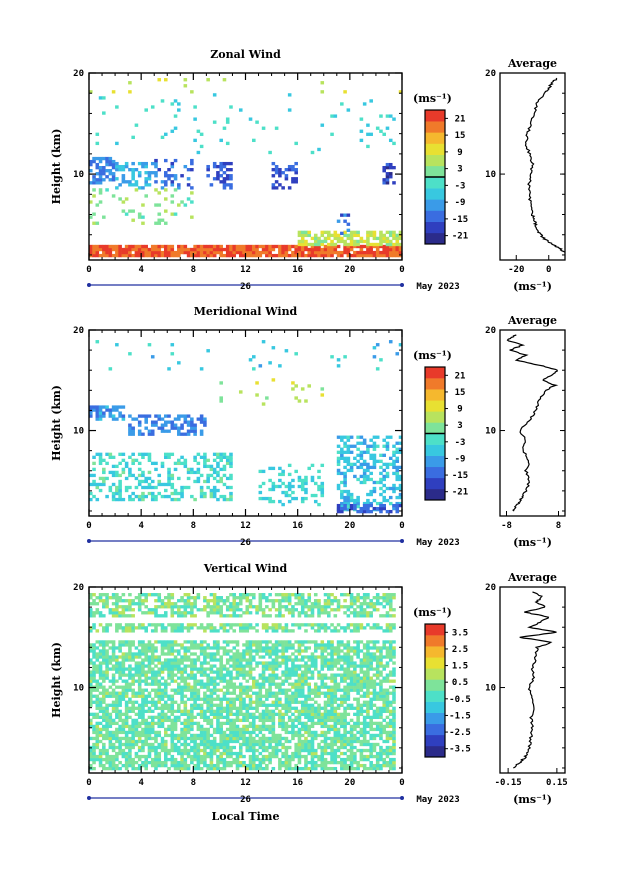  I want to click on profile-unit: (ms⁻¹), so click(532, 542).